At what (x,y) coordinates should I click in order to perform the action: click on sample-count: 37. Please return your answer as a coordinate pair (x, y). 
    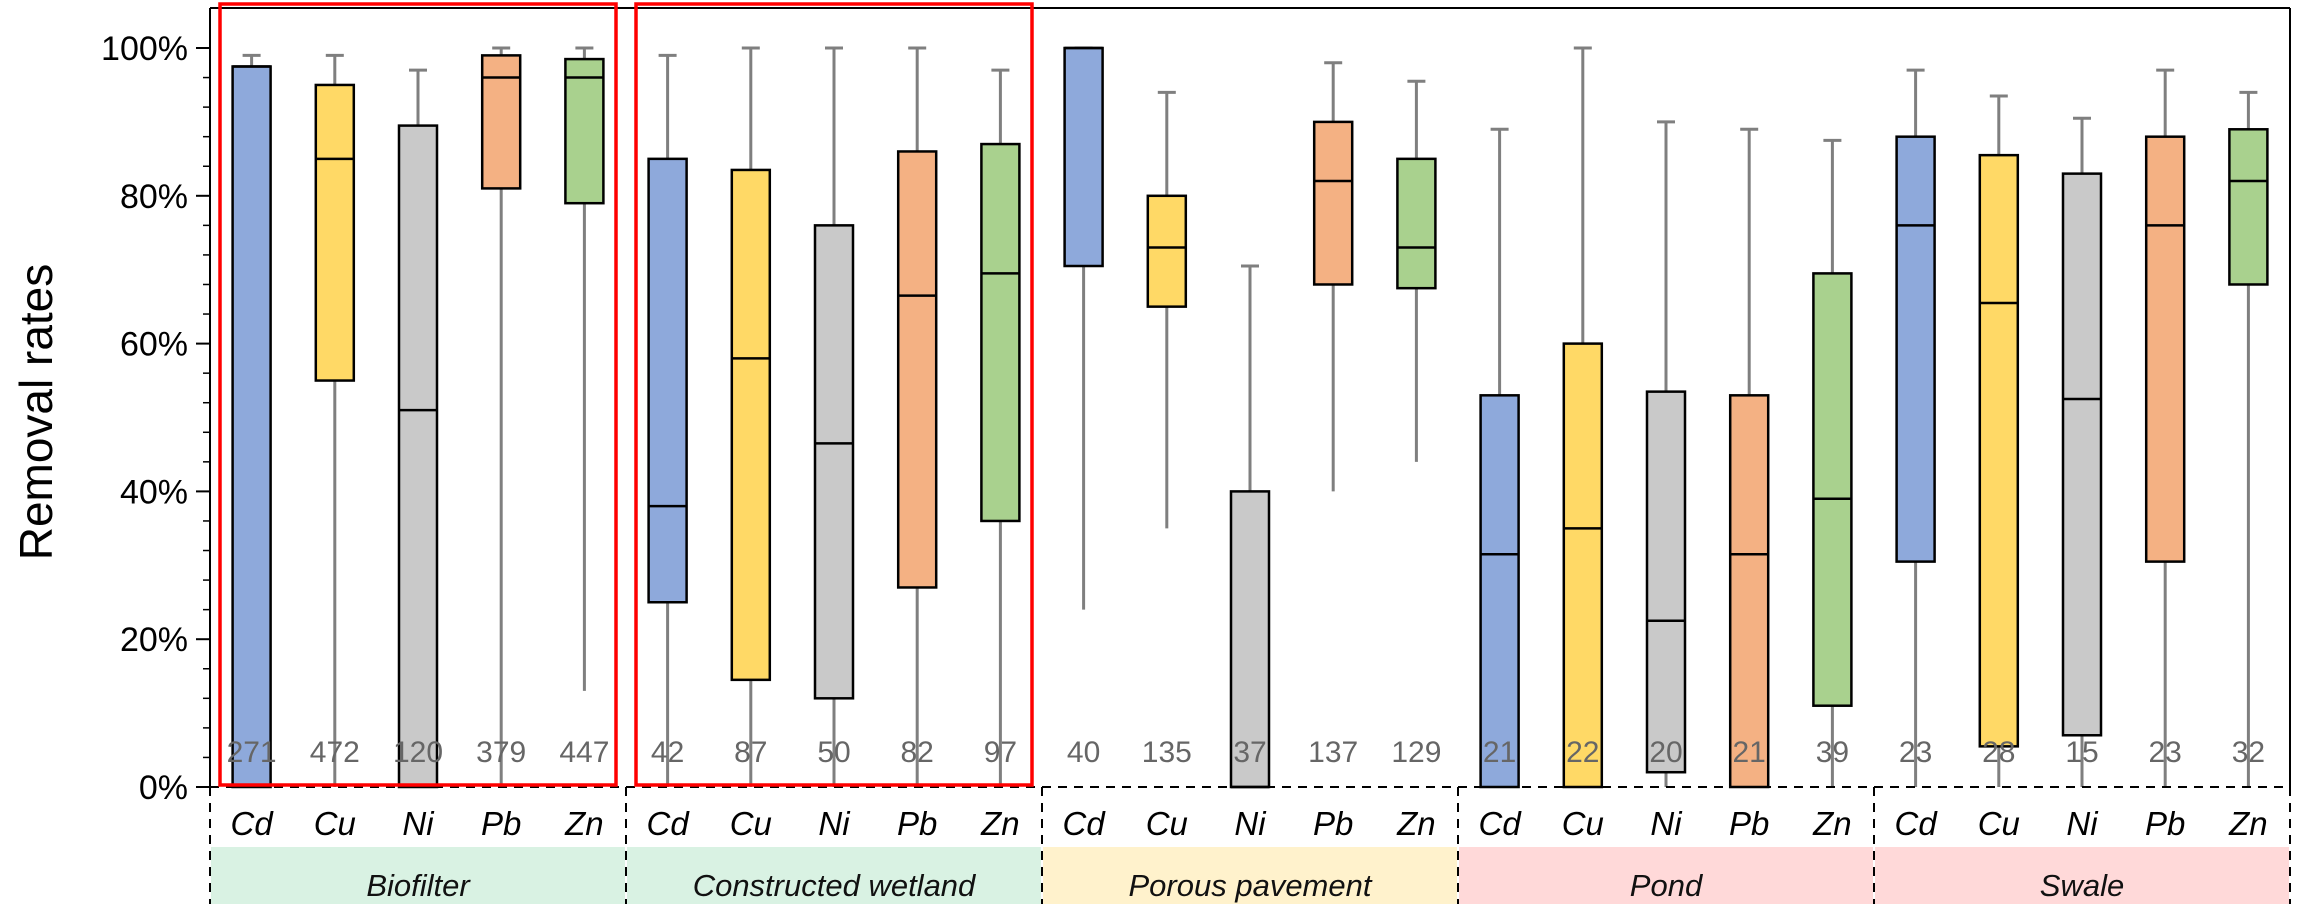
    Looking at the image, I should click on (1249, 752).